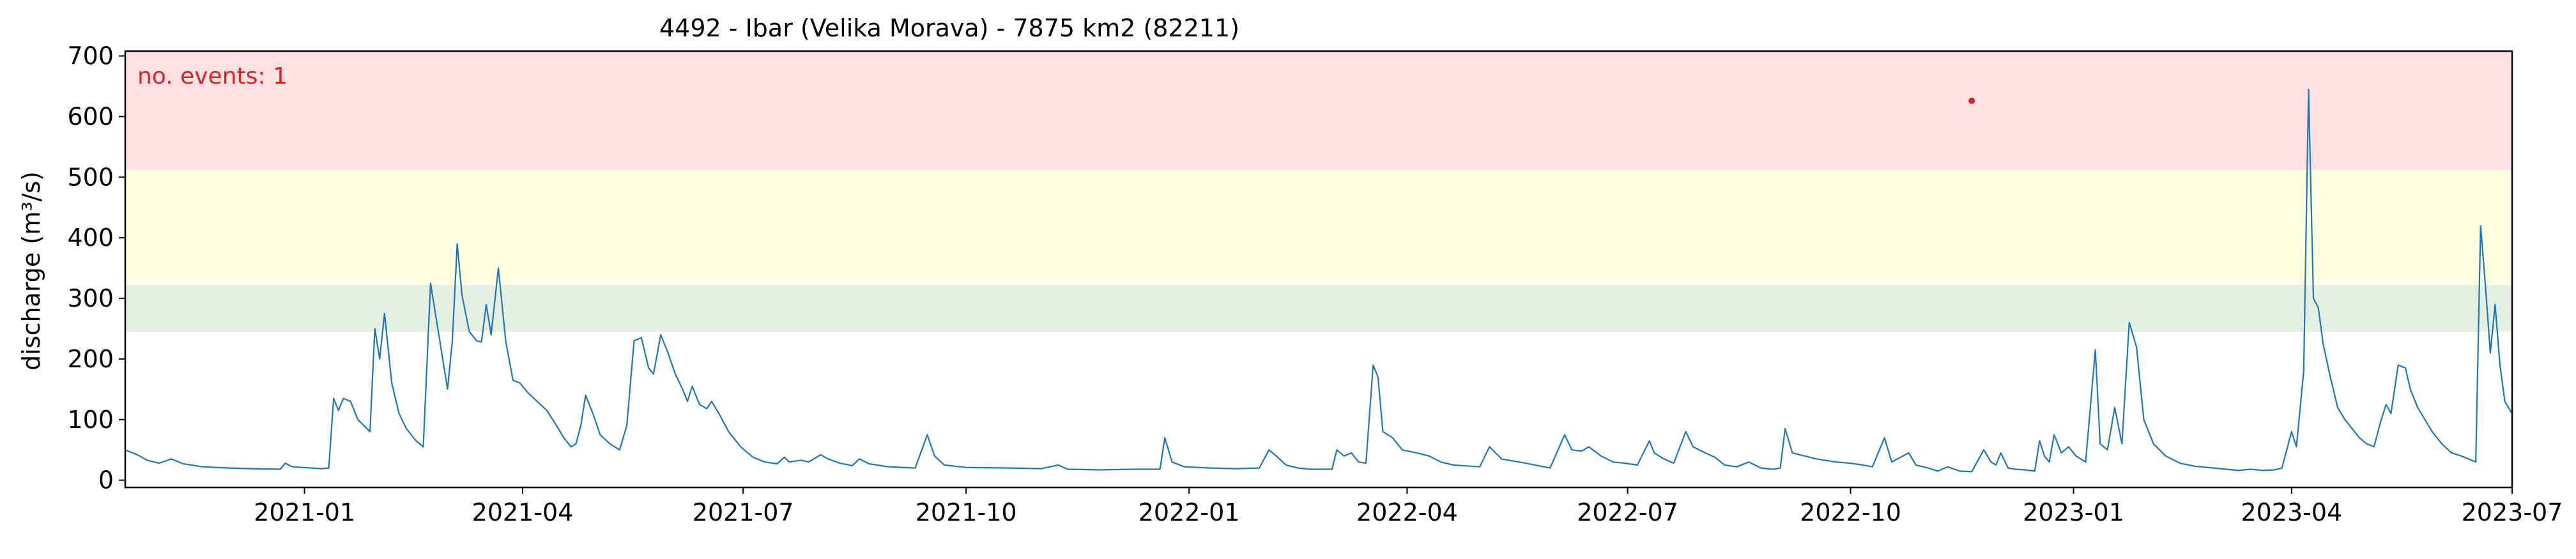 Image resolution: width=2576 pixels, height=559 pixels. What do you see at coordinates (90, 359) in the screenshot?
I see `y-tick-label: 200` at bounding box center [90, 359].